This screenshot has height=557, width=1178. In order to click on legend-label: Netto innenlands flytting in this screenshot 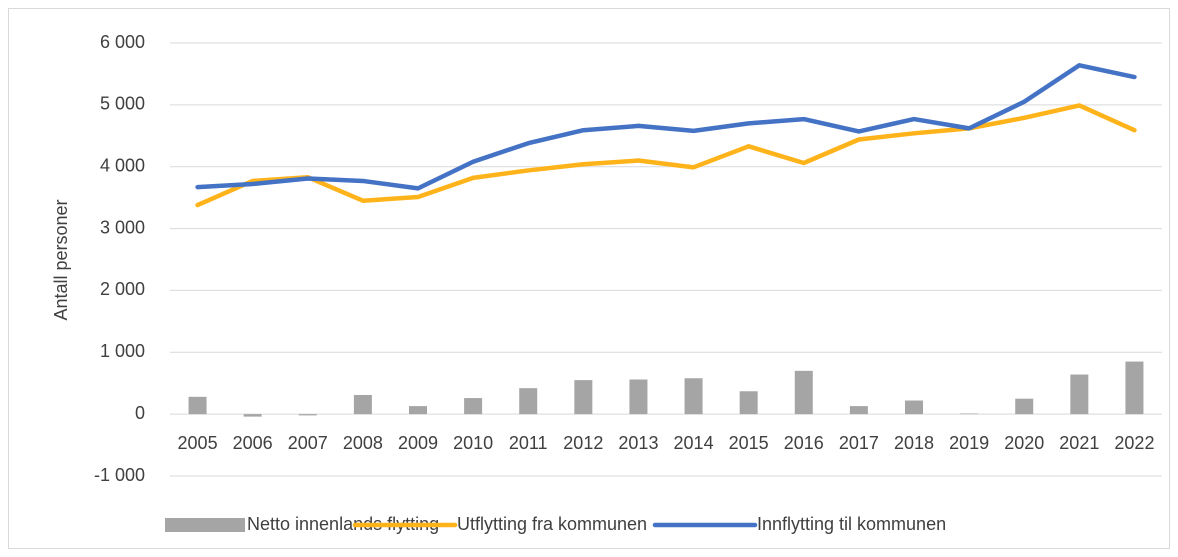, I will do `click(343, 524)`.